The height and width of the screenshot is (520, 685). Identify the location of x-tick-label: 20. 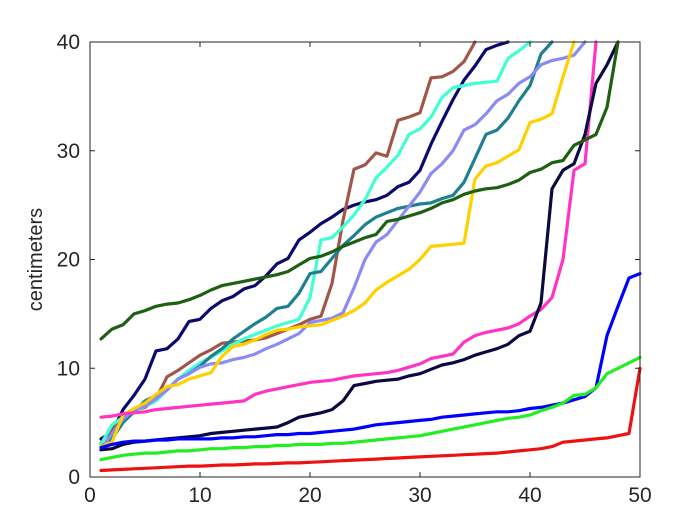
(309, 495).